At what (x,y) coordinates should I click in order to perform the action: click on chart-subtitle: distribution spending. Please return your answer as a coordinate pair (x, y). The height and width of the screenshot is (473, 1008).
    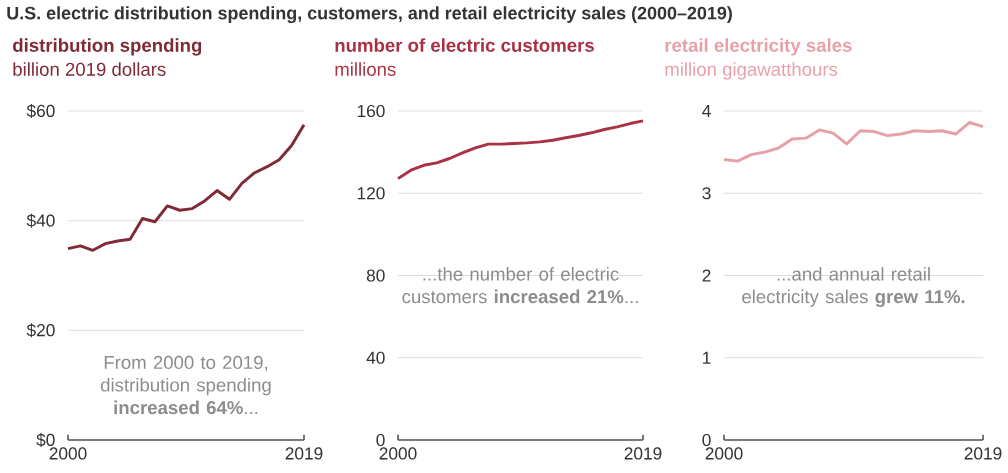
    Looking at the image, I should click on (107, 47).